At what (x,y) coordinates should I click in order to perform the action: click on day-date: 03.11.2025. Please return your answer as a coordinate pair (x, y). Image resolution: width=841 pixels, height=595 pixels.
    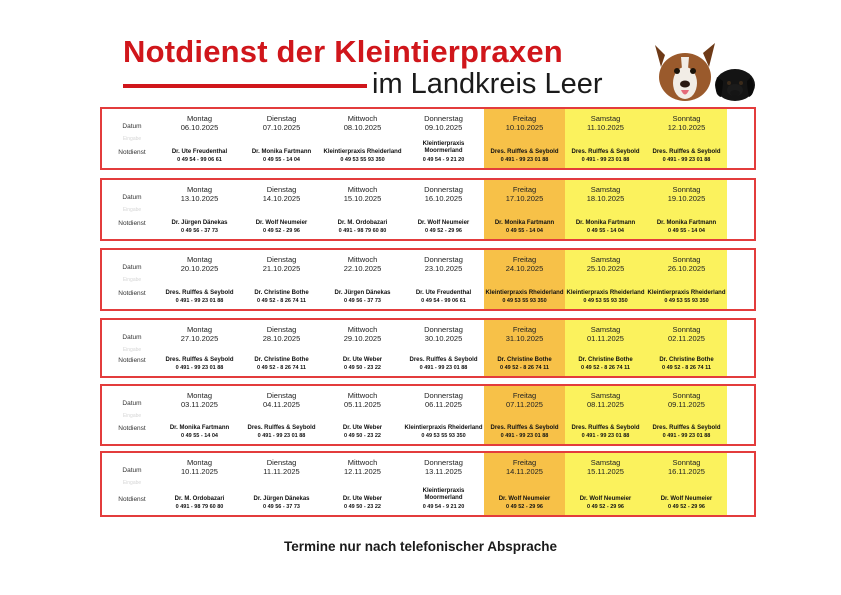
    Looking at the image, I should click on (199, 404).